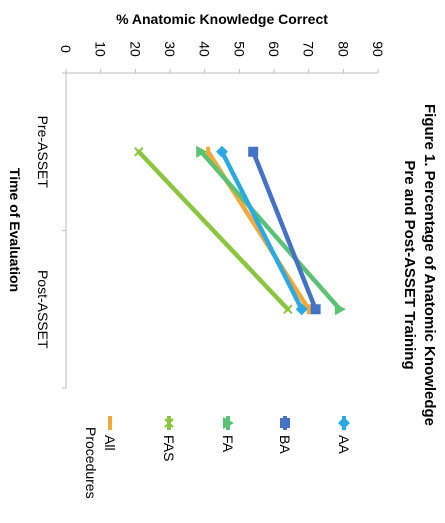  What do you see at coordinates (43, 309) in the screenshot?
I see `category-tick-label: Post-ASSET` at bounding box center [43, 309].